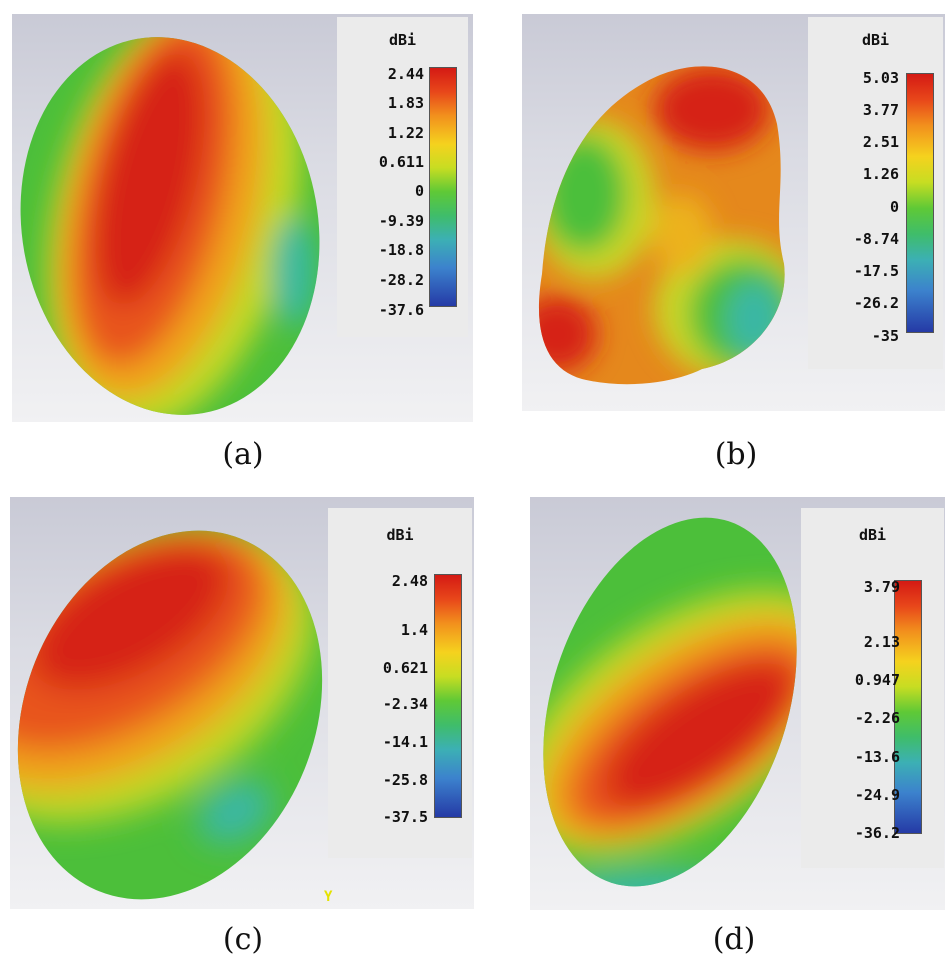 This screenshot has width=950, height=968. I want to click on legend-tick: -28.2, so click(401, 280).